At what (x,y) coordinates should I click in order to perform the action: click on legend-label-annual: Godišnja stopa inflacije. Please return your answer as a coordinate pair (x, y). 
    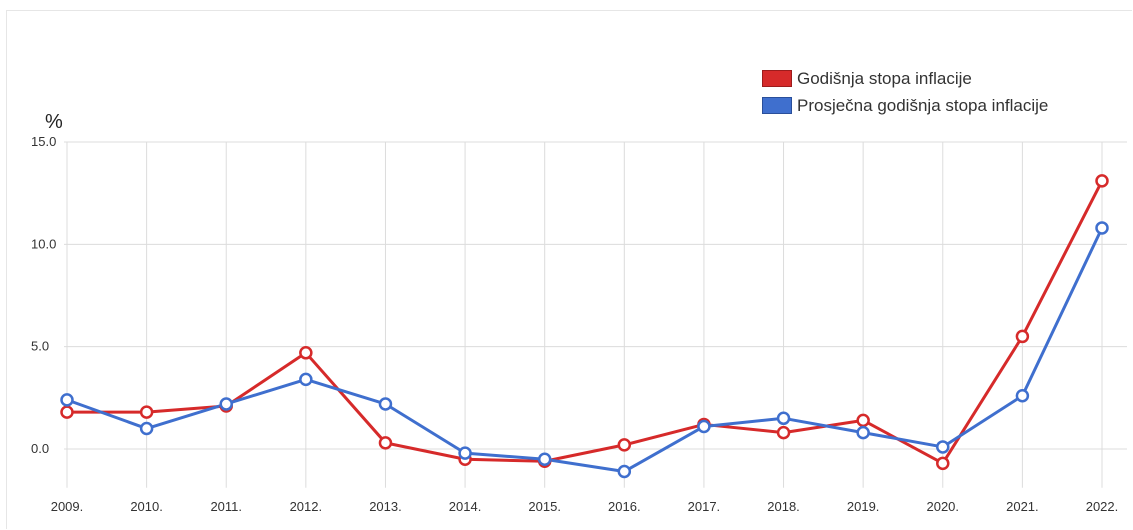
    Looking at the image, I should click on (884, 78).